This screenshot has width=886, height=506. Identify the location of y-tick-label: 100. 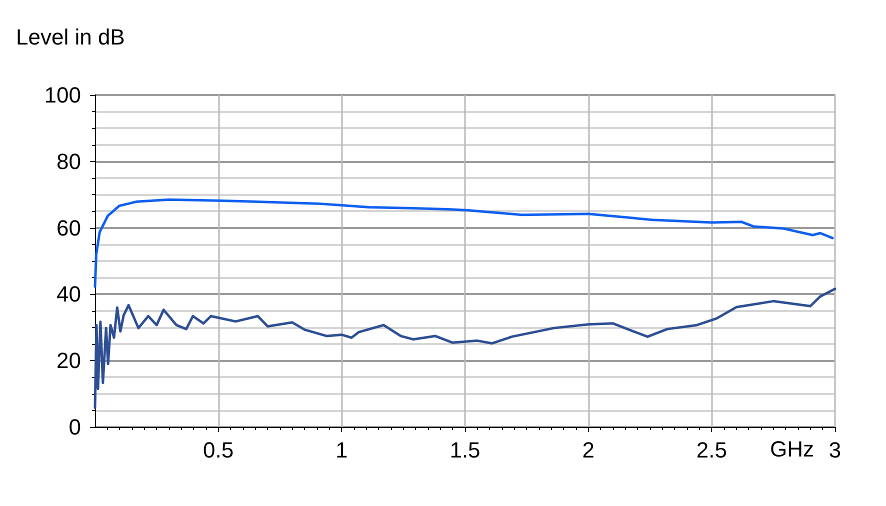
(62, 95).